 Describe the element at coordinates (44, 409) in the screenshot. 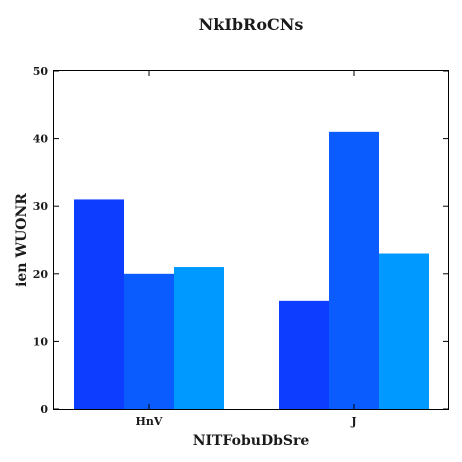

I see `y-tick-label: 0` at that location.